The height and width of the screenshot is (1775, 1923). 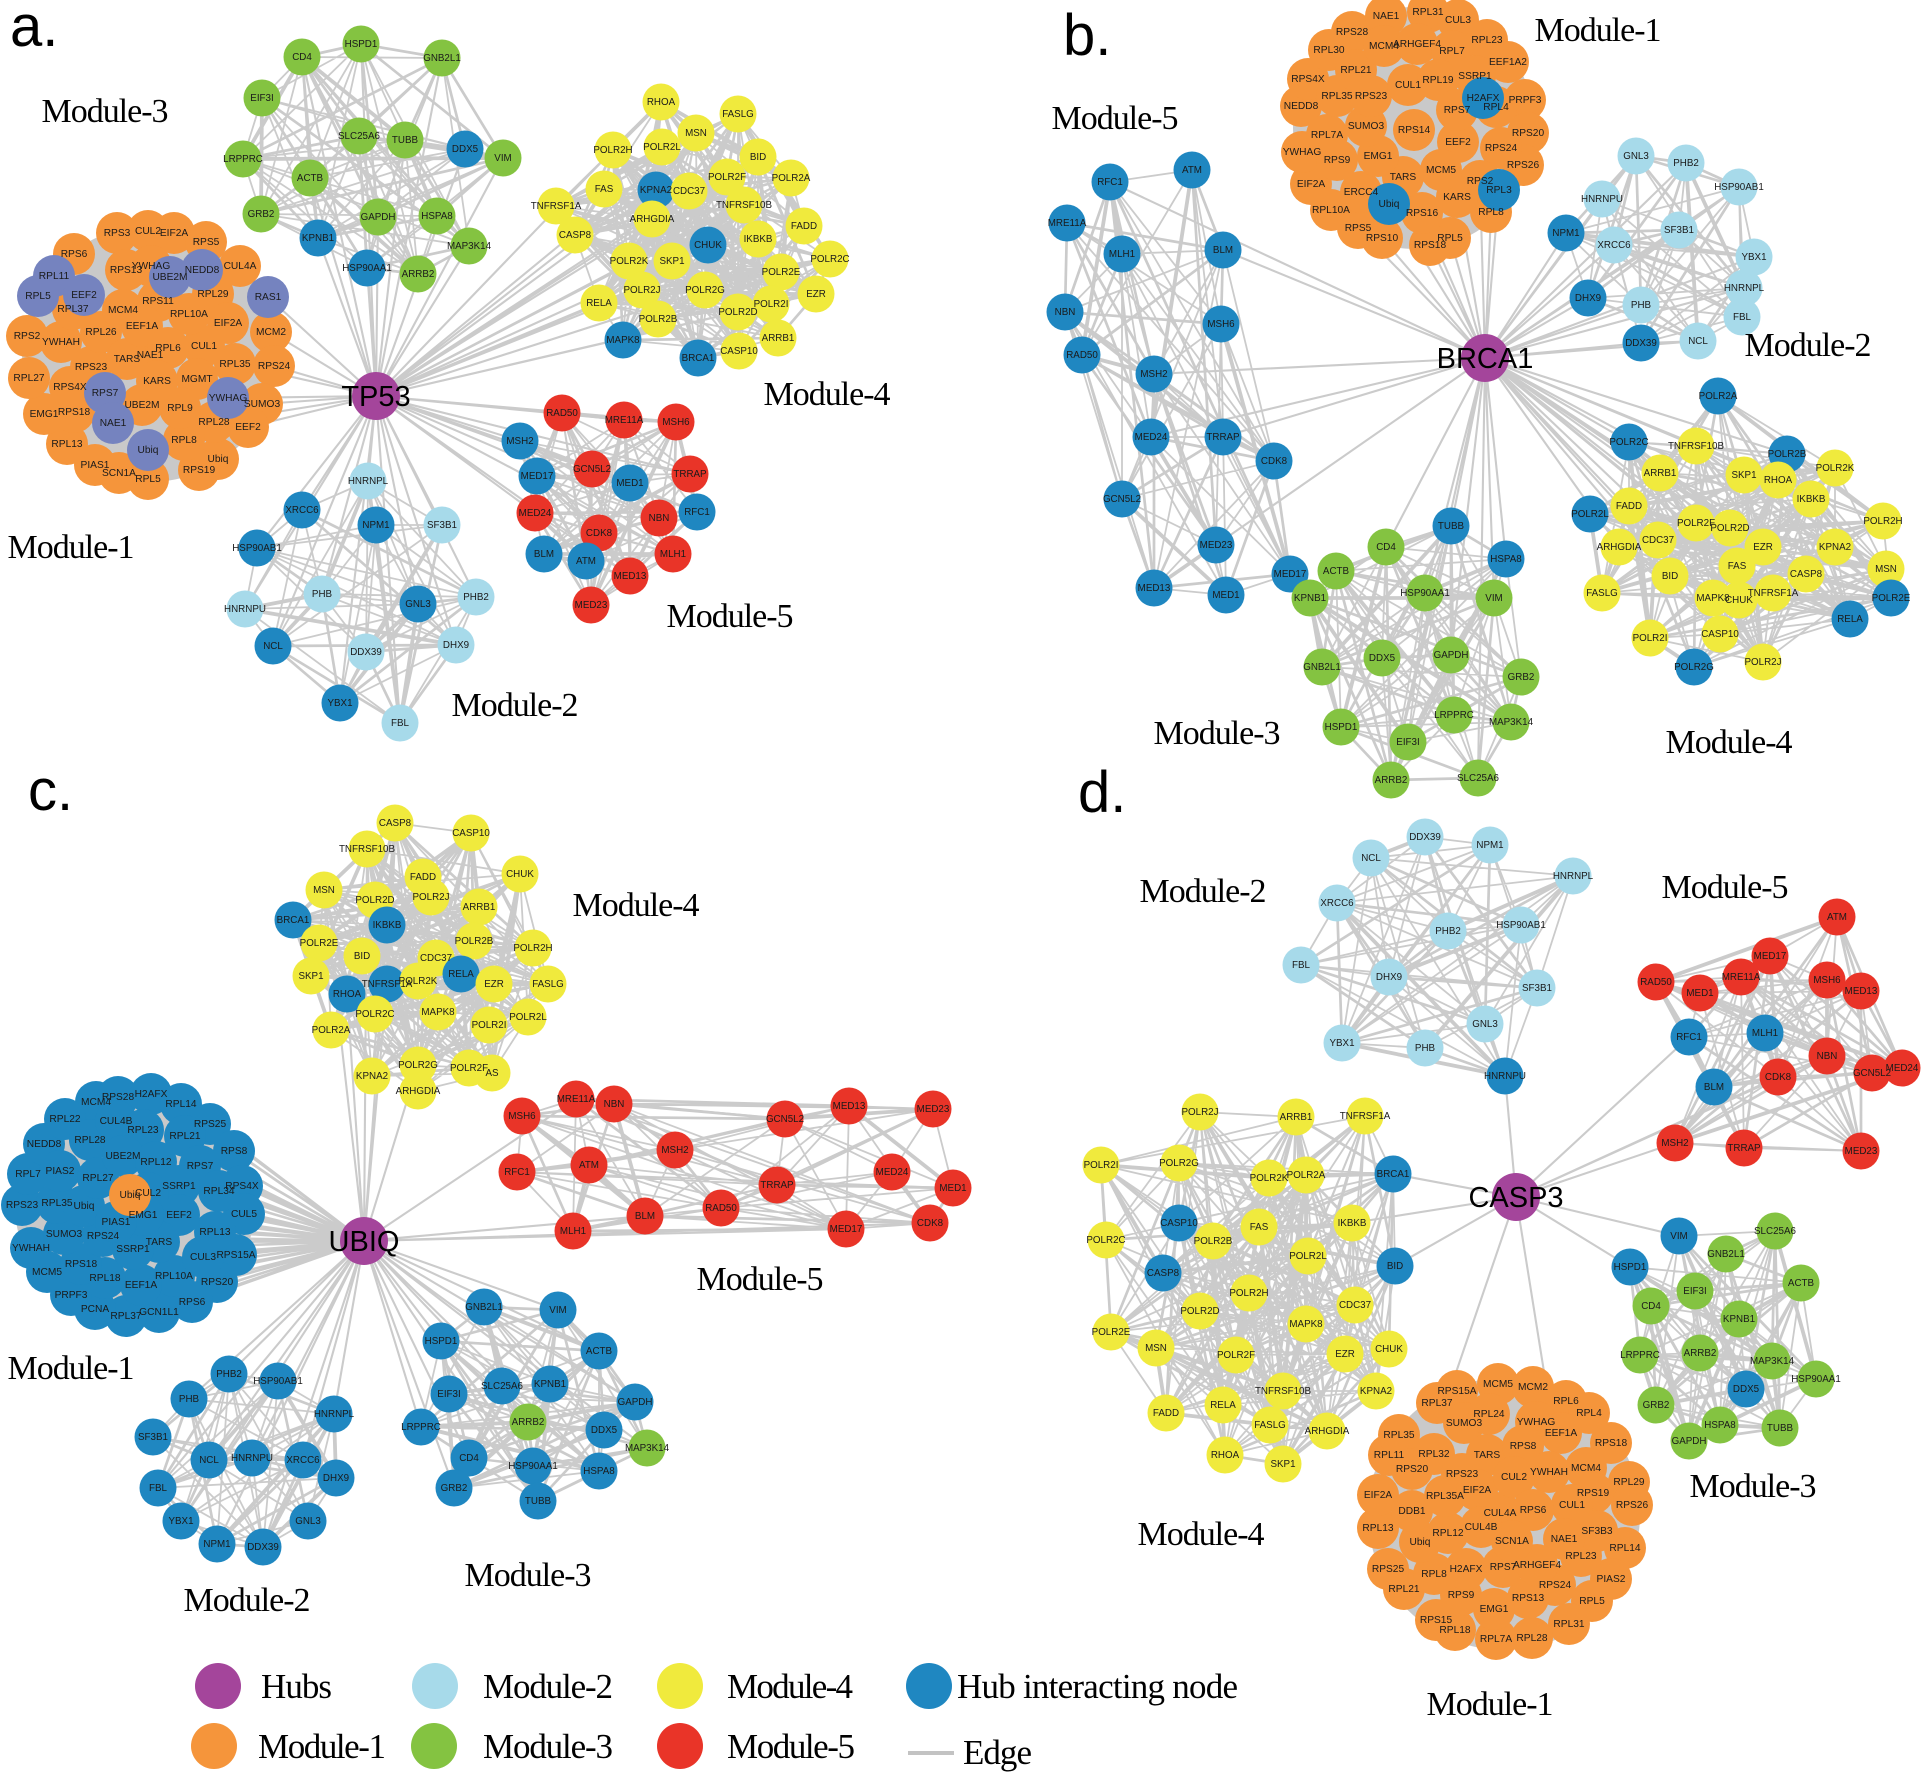 I want to click on svg-text: RPL35A, so click(x=1445, y=1496).